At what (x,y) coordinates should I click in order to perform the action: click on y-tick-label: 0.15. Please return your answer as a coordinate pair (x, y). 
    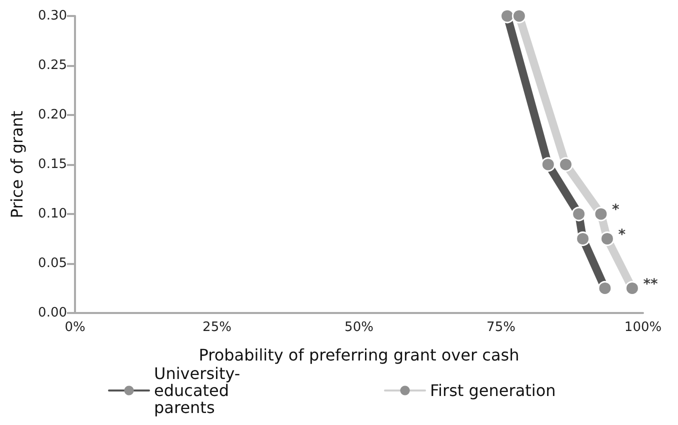
    Looking at the image, I should click on (52, 164).